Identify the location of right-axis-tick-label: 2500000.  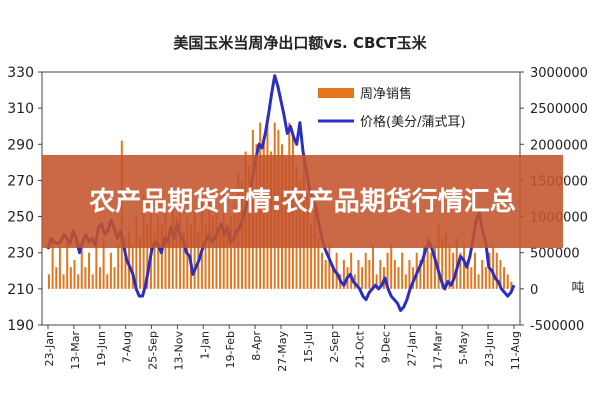
(559, 109).